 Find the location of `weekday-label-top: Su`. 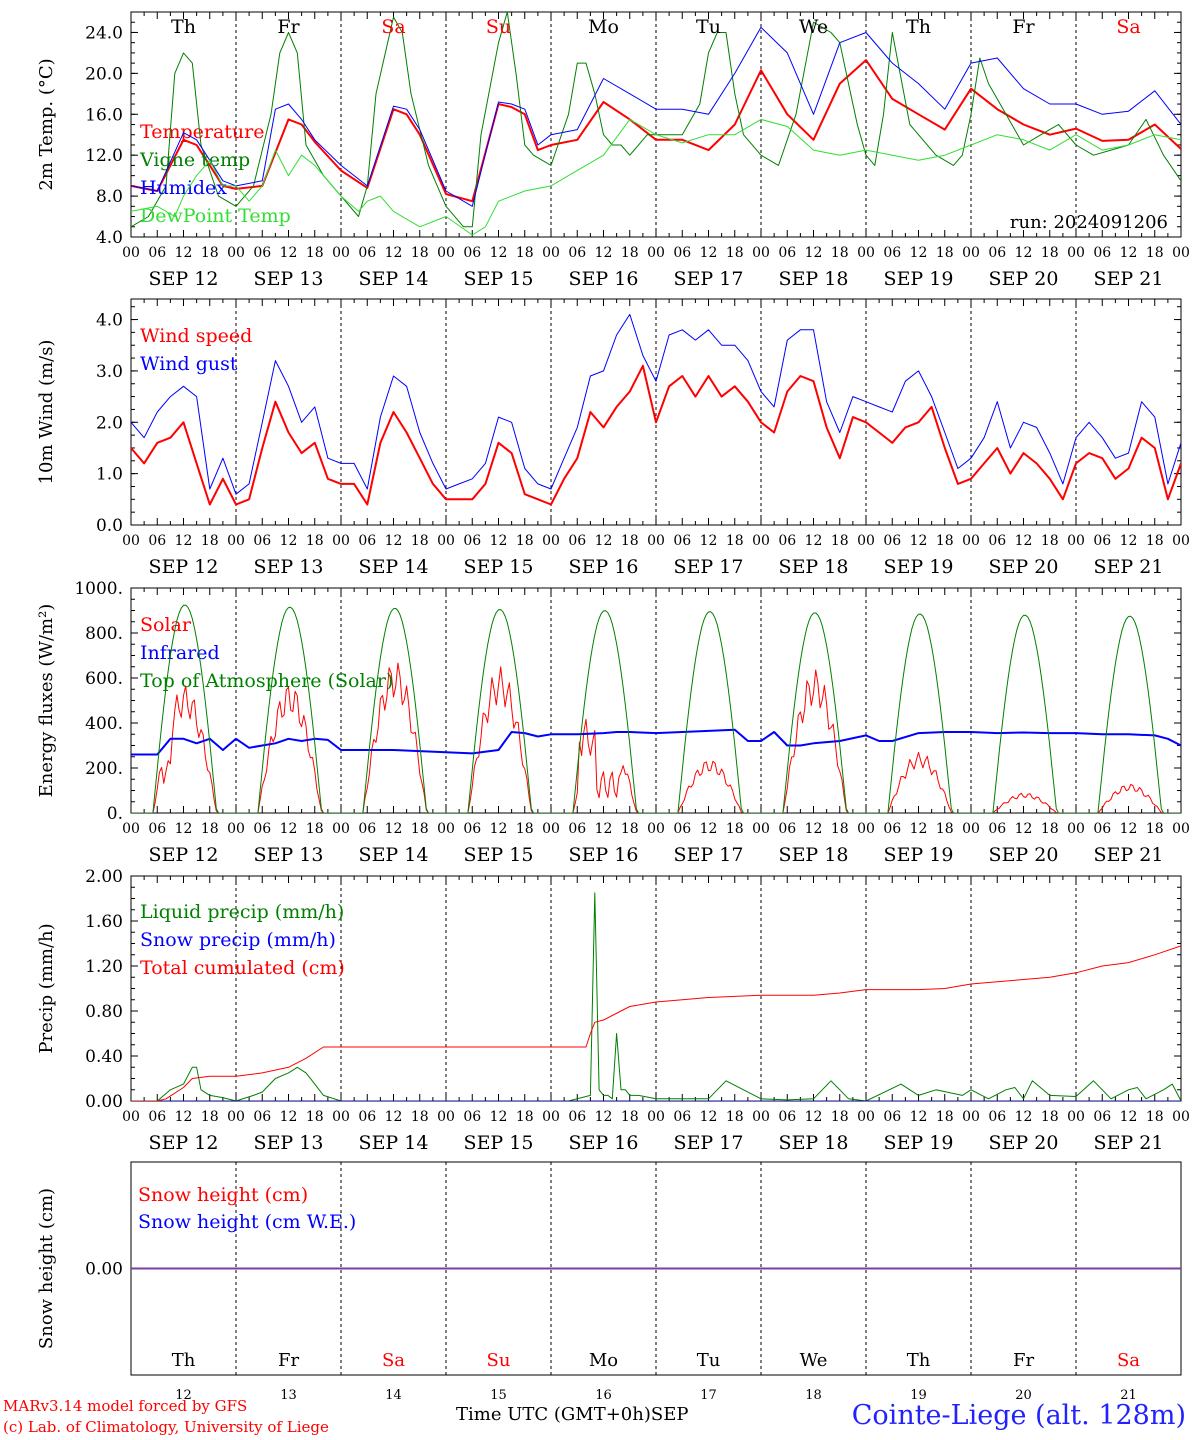

weekday-label-top: Su is located at coordinates (498, 27).